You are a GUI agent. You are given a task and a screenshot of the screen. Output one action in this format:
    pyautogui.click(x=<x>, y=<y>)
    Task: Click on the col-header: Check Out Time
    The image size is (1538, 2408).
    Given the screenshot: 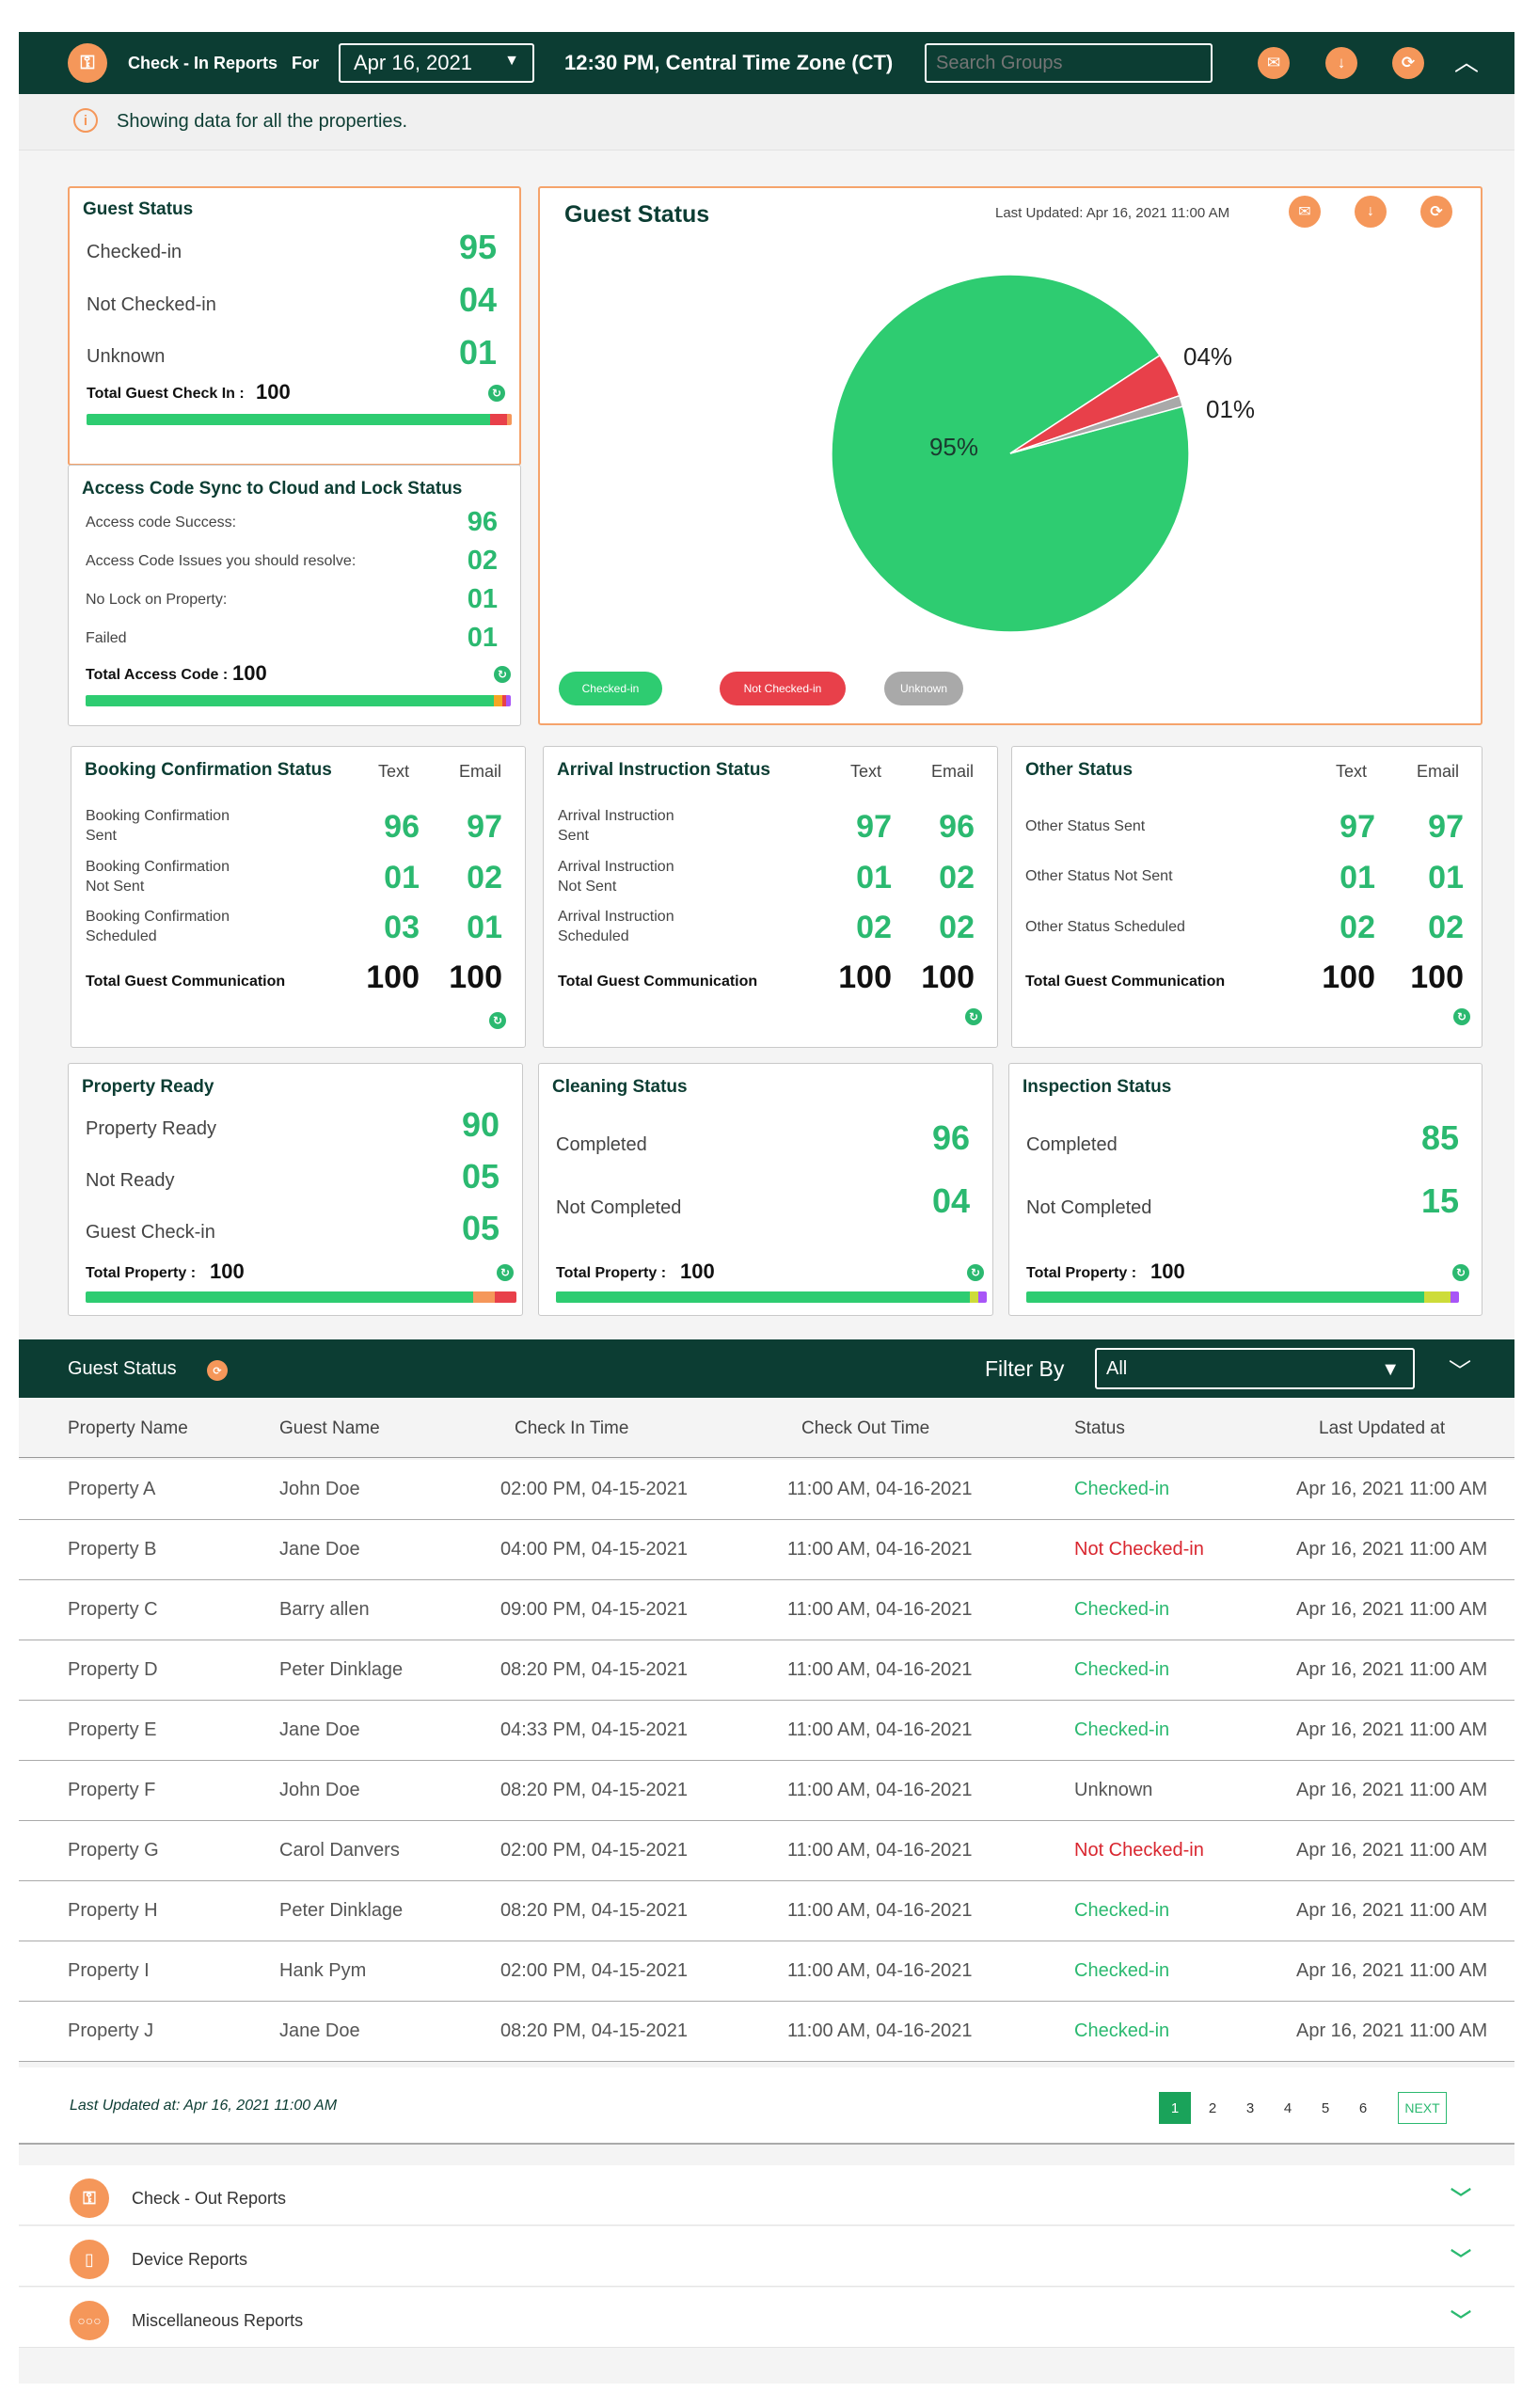 What is the action you would take?
    pyautogui.click(x=866, y=1428)
    